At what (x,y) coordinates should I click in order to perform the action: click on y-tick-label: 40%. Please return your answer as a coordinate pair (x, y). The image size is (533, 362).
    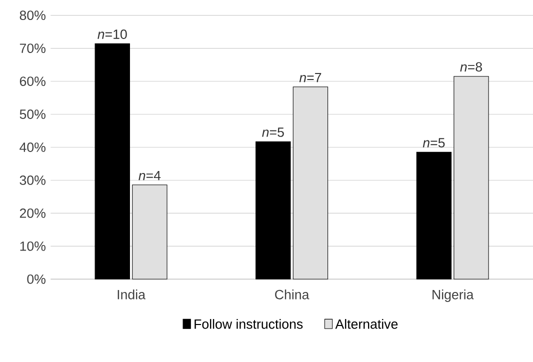
    Looking at the image, I should click on (33, 147).